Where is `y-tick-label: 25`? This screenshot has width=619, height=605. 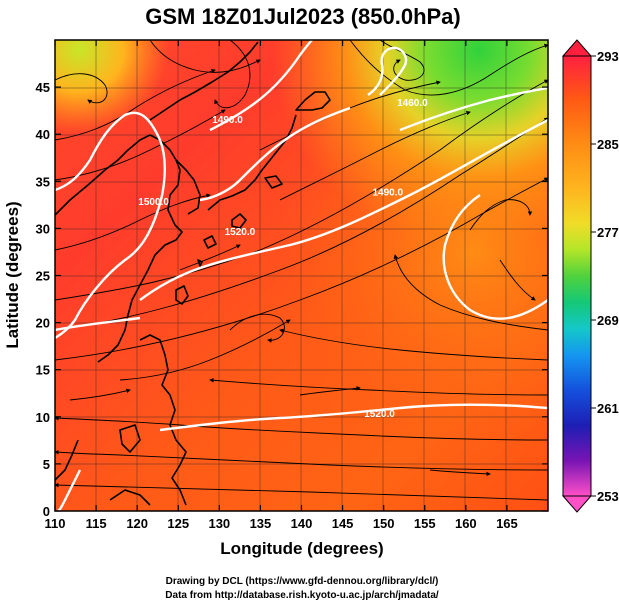
y-tick-label: 25 is located at coordinates (43, 276).